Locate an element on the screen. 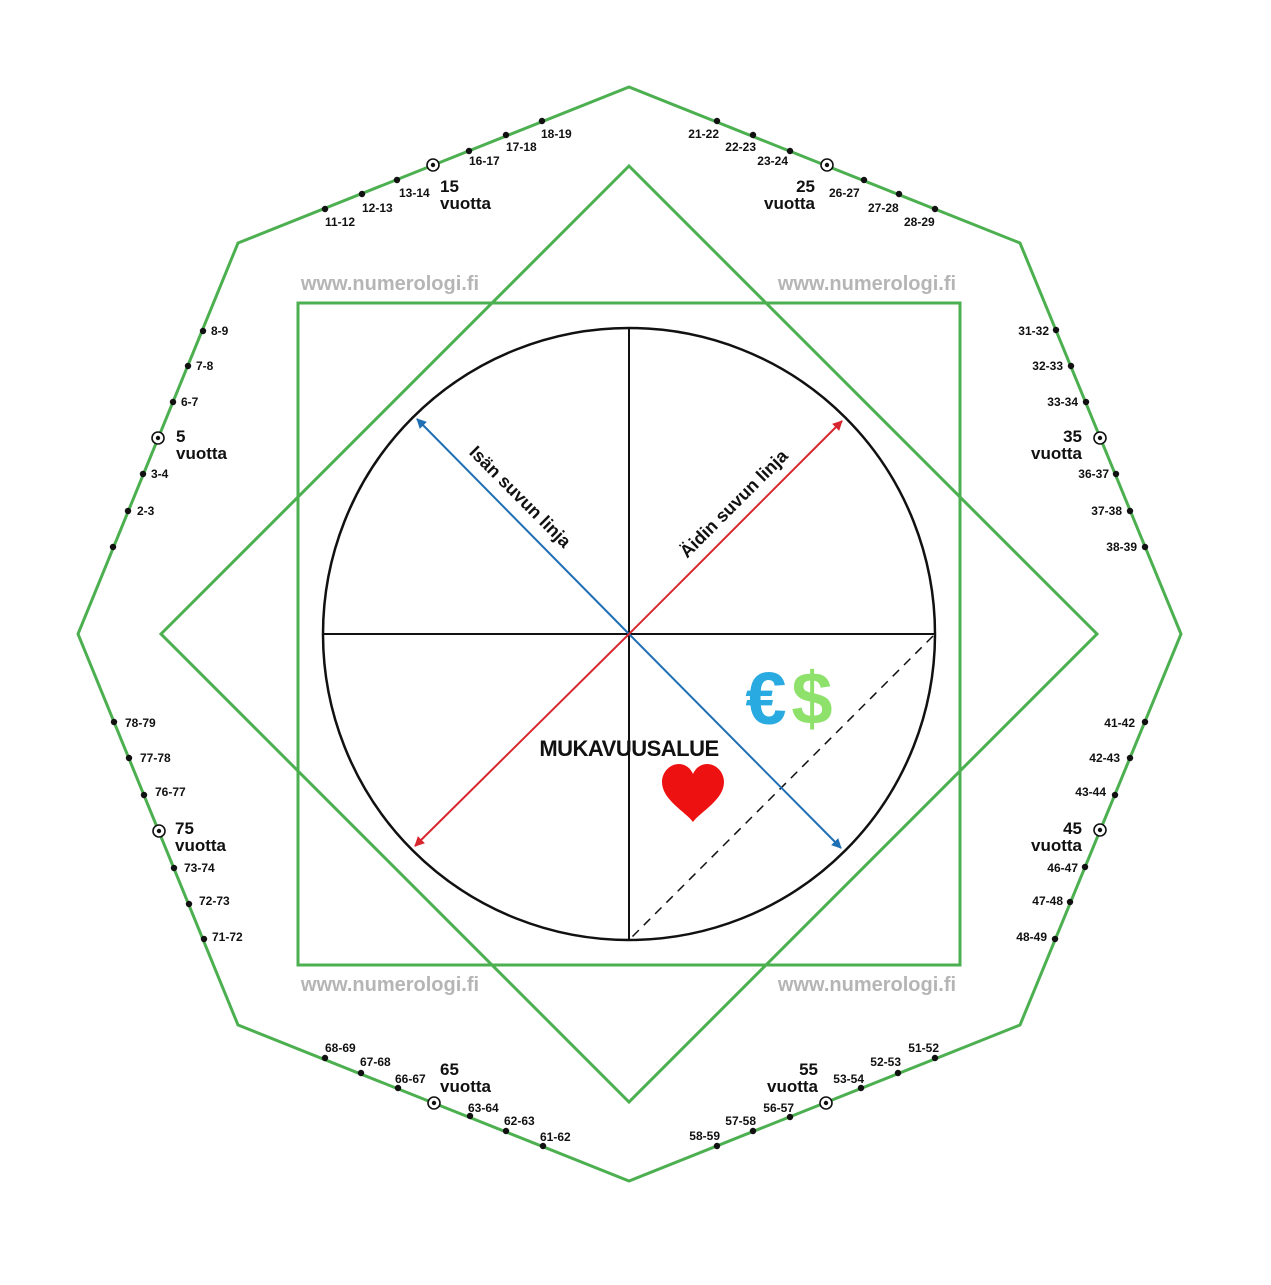 This screenshot has width=1271, height=1285. age-tick-label: 36-37 is located at coordinates (1093, 474).